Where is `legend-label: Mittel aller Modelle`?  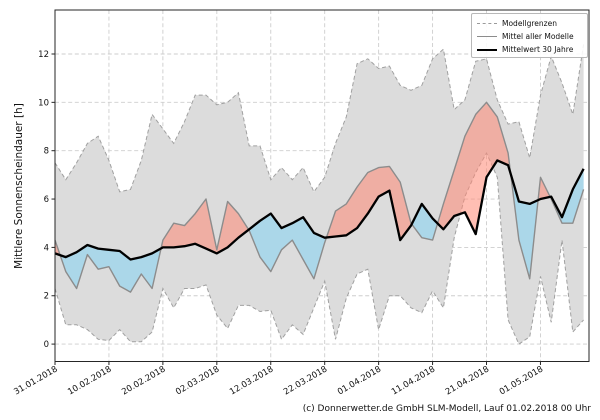 legend-label: Mittel aller Modelle is located at coordinates (538, 36).